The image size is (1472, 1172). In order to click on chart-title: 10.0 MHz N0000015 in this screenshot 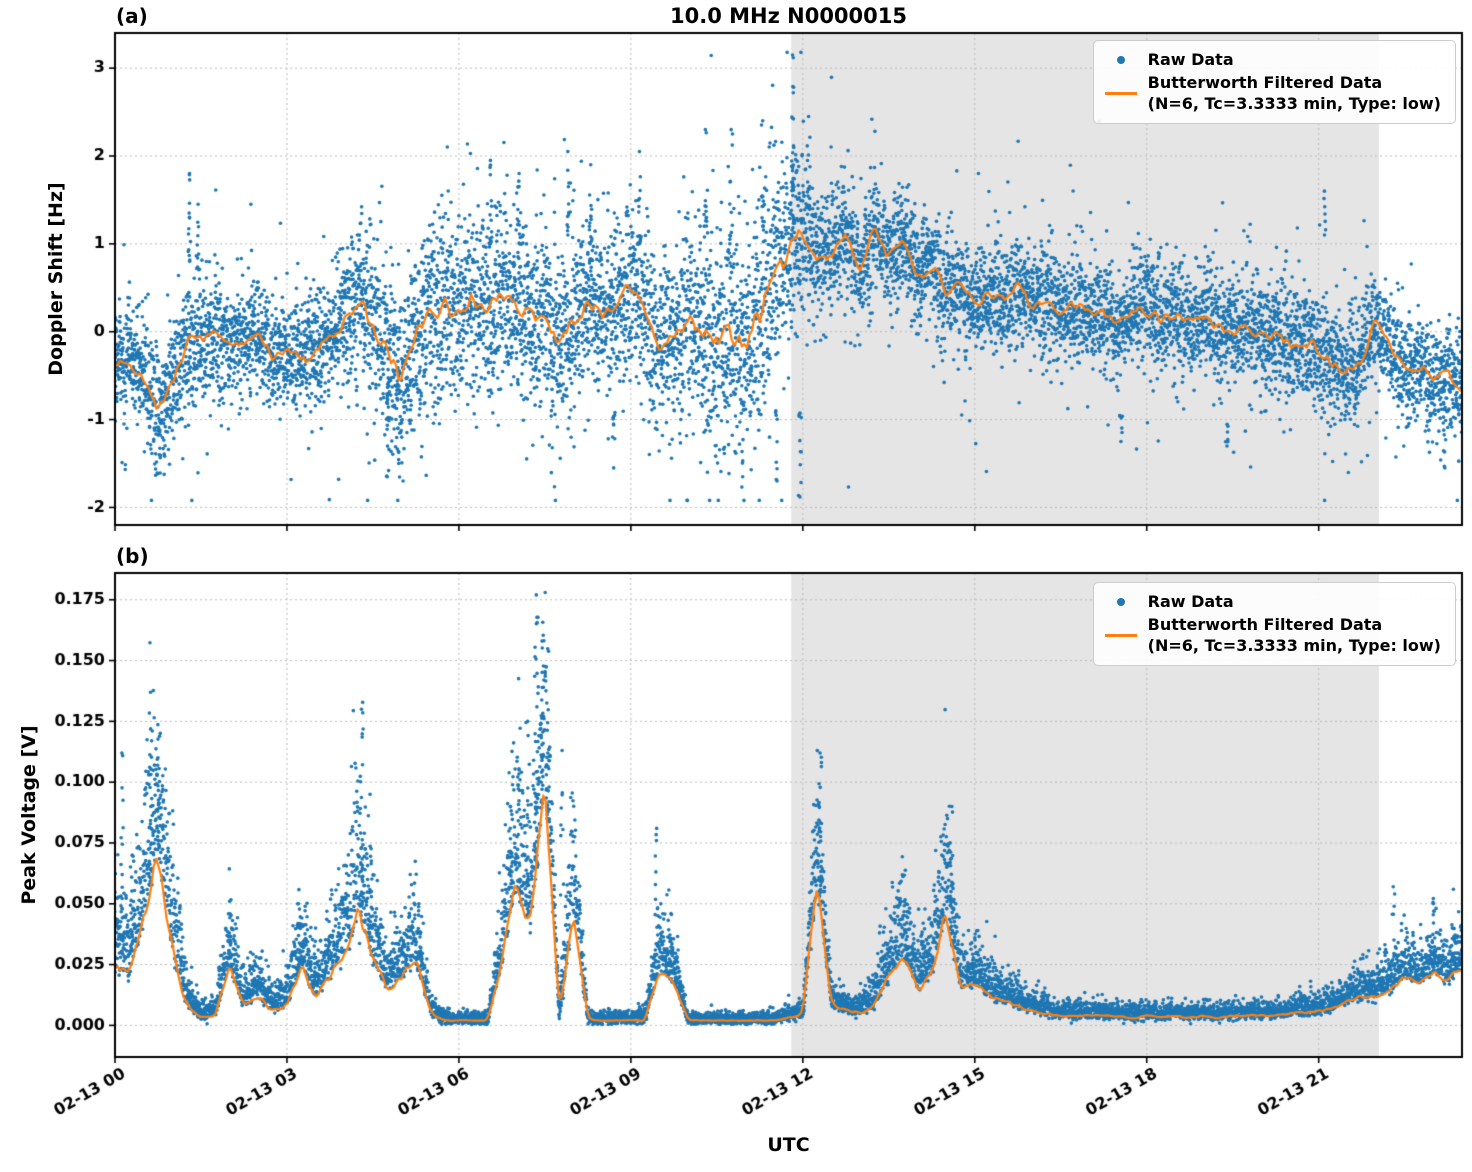, I will do `click(788, 16)`.